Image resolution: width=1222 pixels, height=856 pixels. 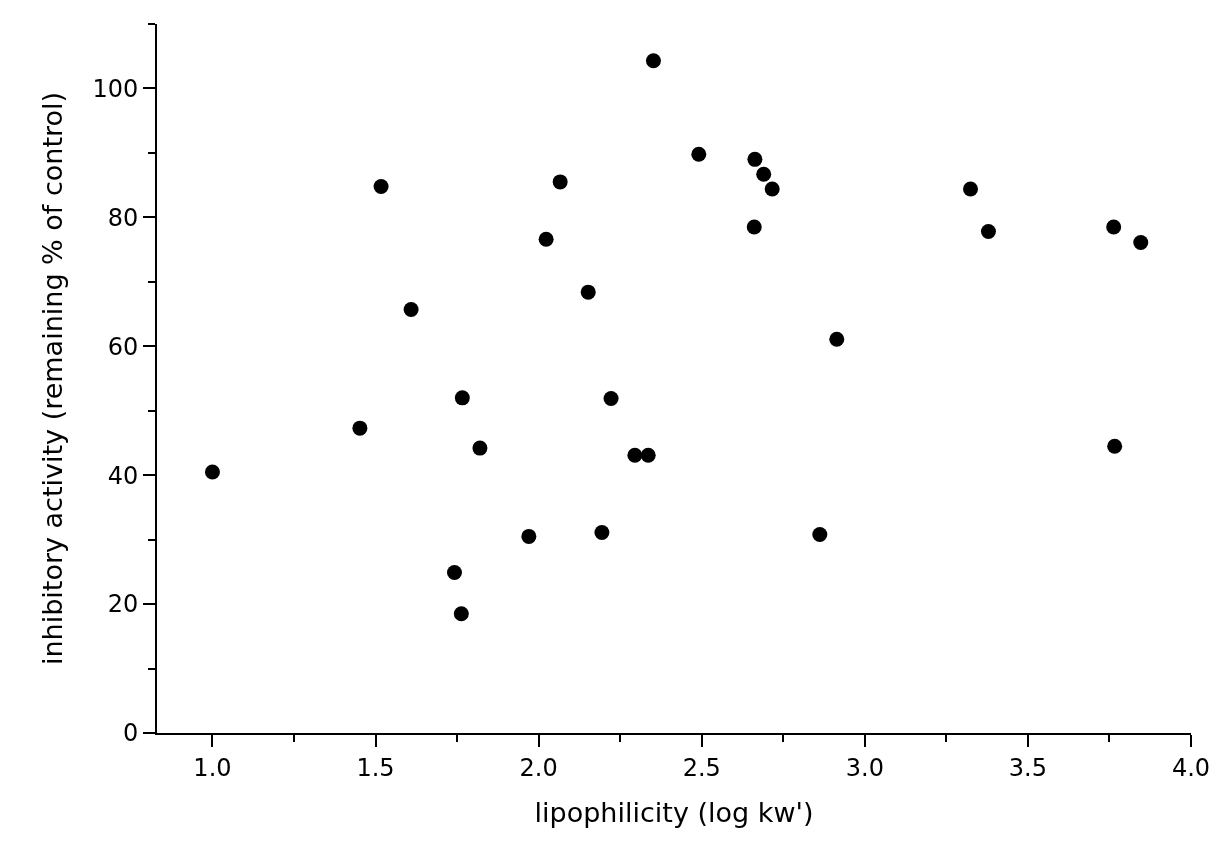 What do you see at coordinates (538, 767) in the screenshot?
I see `x-tick-label: 2.0` at bounding box center [538, 767].